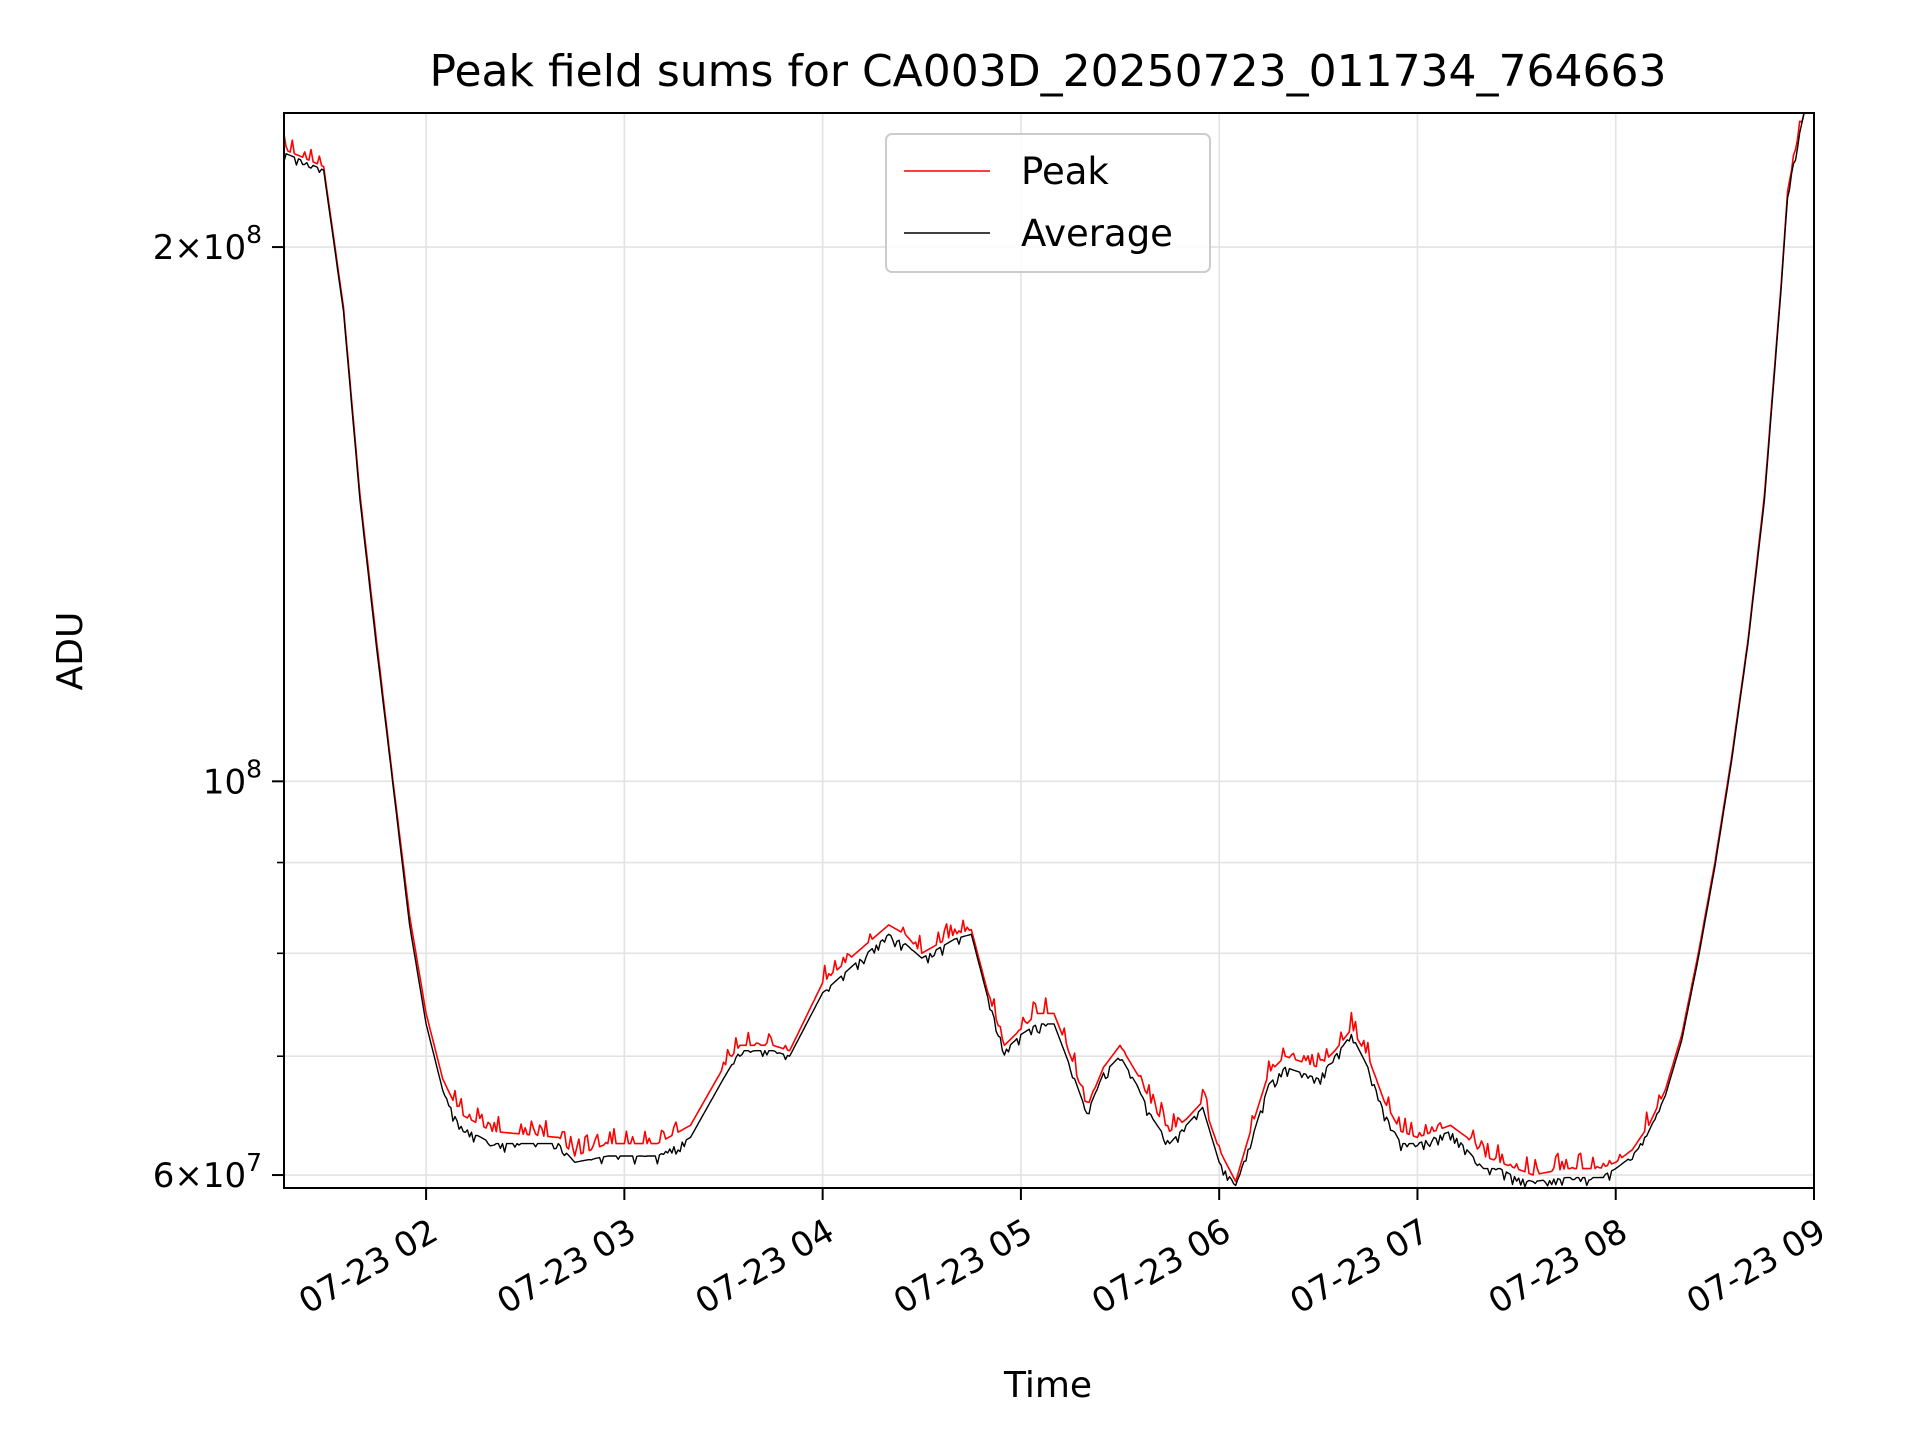 Image resolution: width=1920 pixels, height=1440 pixels. I want to click on legend-label-average: Average, so click(1097, 233).